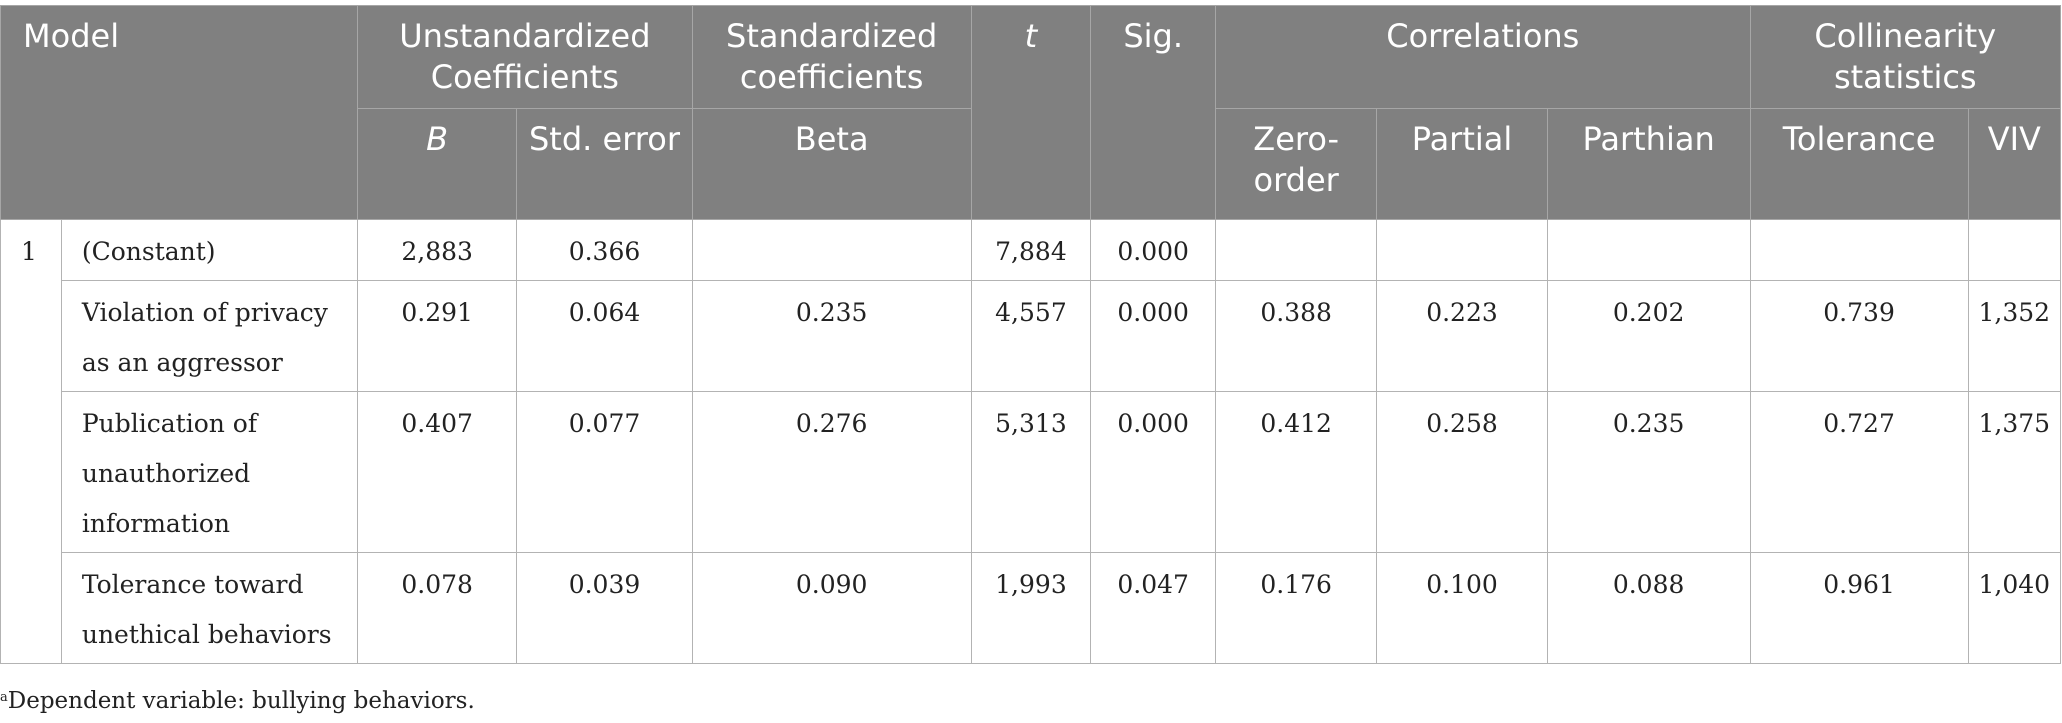  I want to click on header-t: t, so click(1031, 112).